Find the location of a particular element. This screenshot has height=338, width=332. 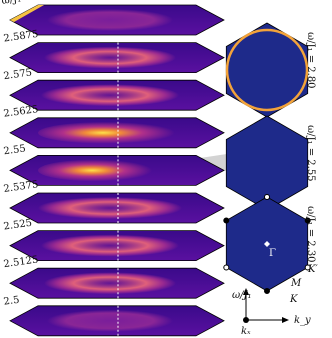

bz-panel is located at coordinates (267, 70).